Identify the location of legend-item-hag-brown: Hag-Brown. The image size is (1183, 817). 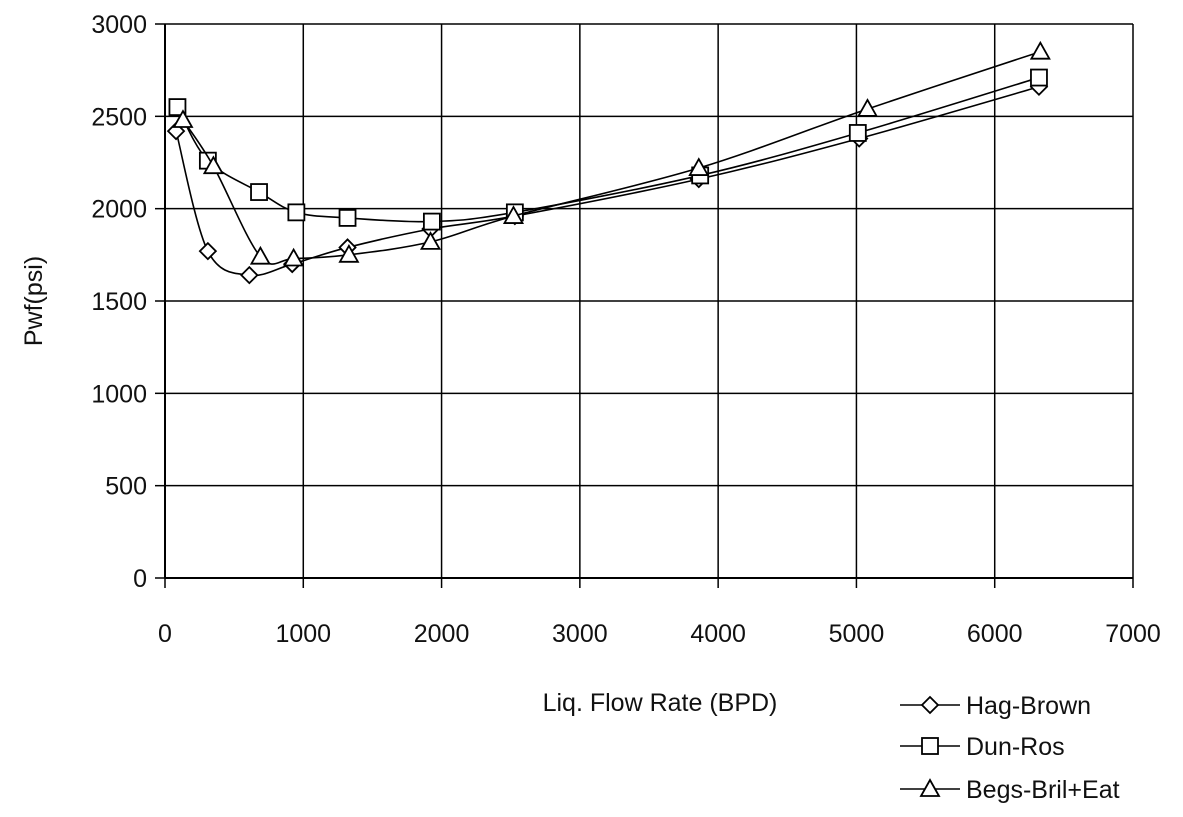
(995, 706).